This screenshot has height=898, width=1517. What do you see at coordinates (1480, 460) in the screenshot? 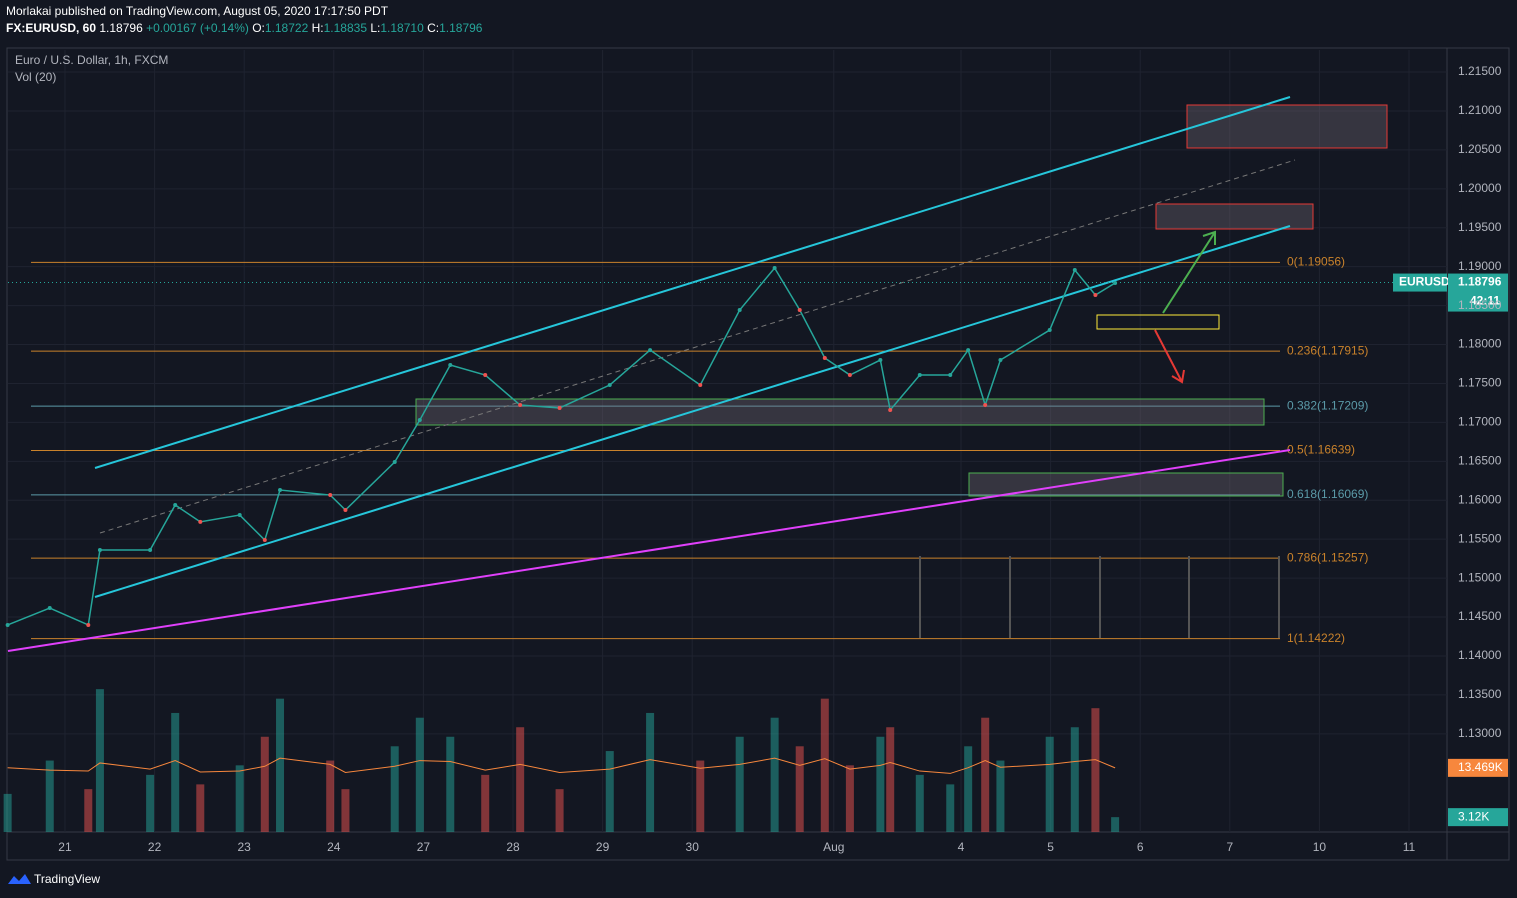
I see `y-tick-label: 1.16500` at bounding box center [1480, 460].